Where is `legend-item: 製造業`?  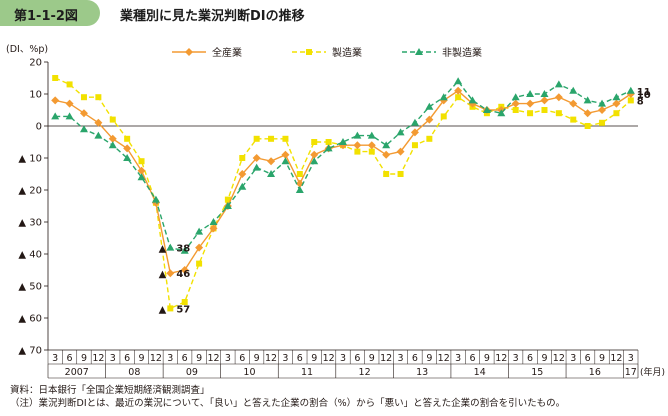 legend-item: 製造業 is located at coordinates (327, 52).